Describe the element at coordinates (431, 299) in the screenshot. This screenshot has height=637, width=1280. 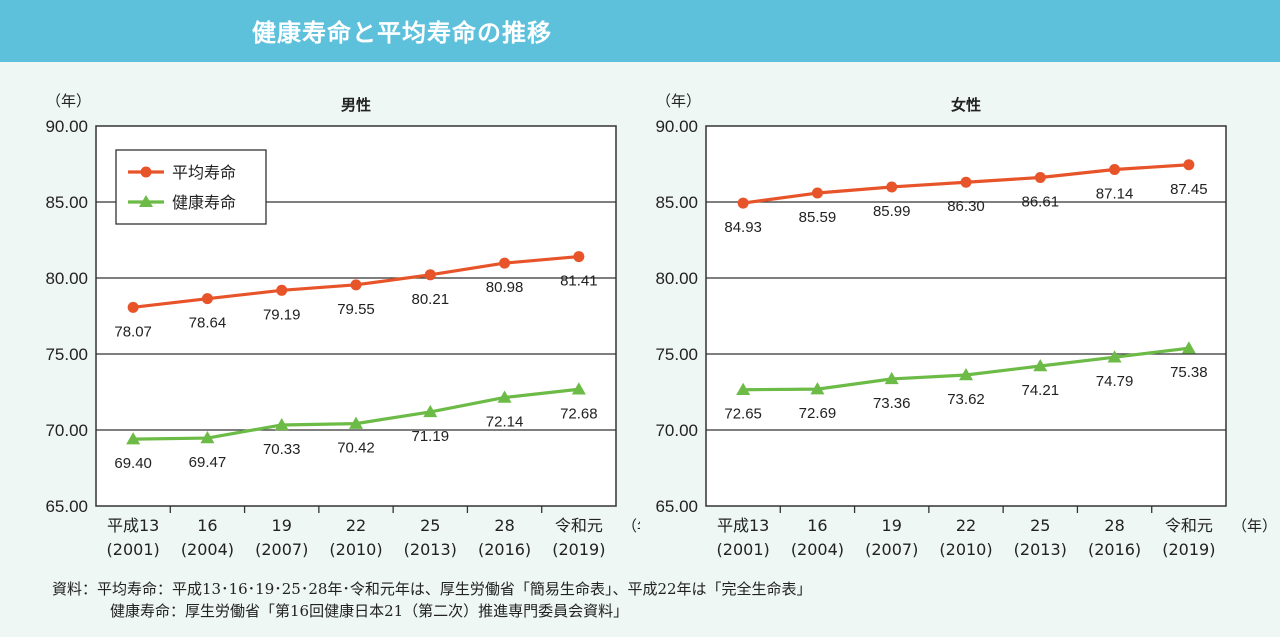
I see `data-label: 80.21` at that location.